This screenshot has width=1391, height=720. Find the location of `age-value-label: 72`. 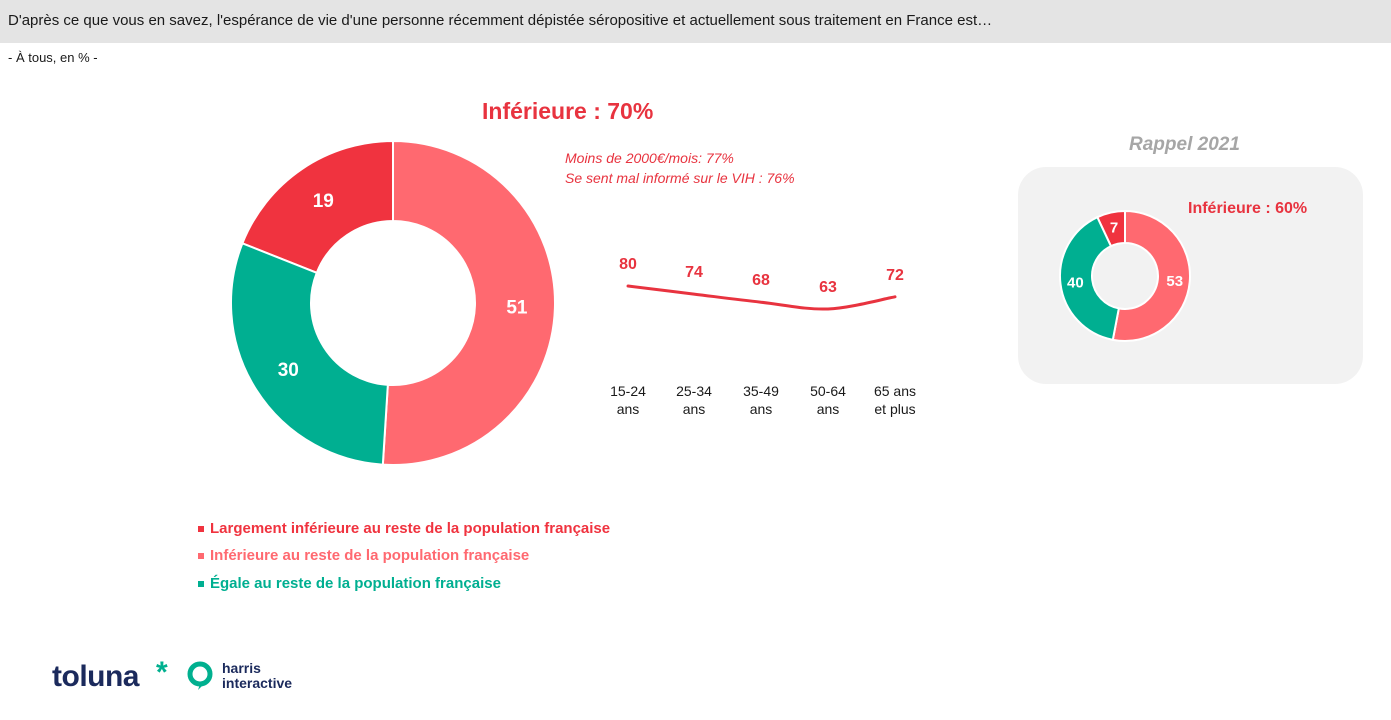

age-value-label: 72 is located at coordinates (895, 275).